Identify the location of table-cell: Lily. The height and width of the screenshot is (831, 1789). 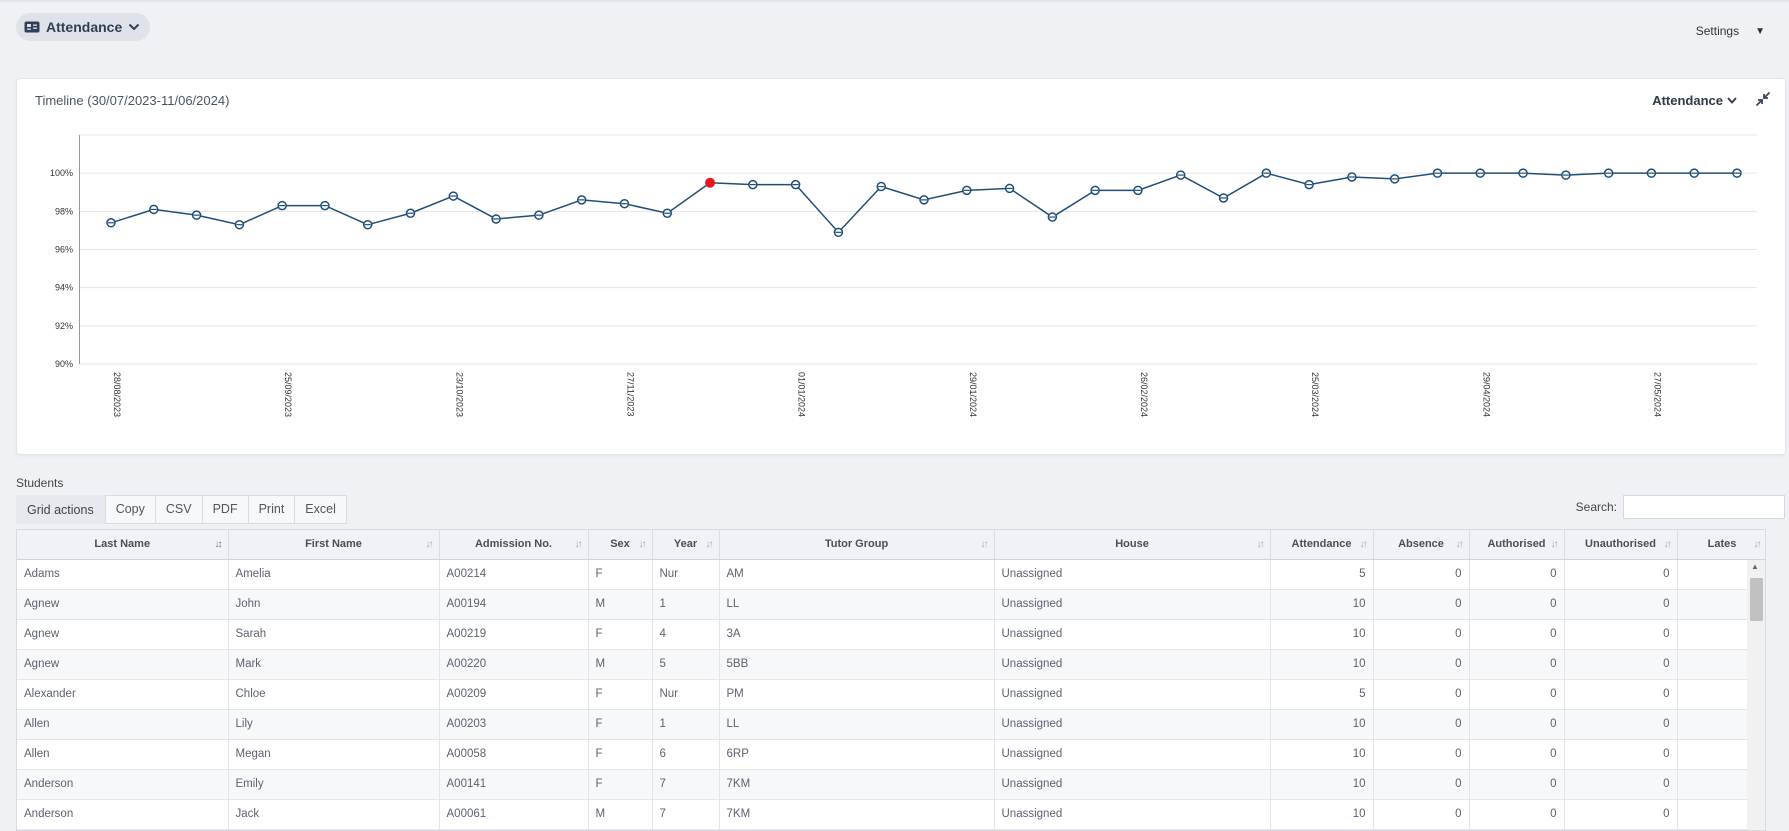
(334, 724).